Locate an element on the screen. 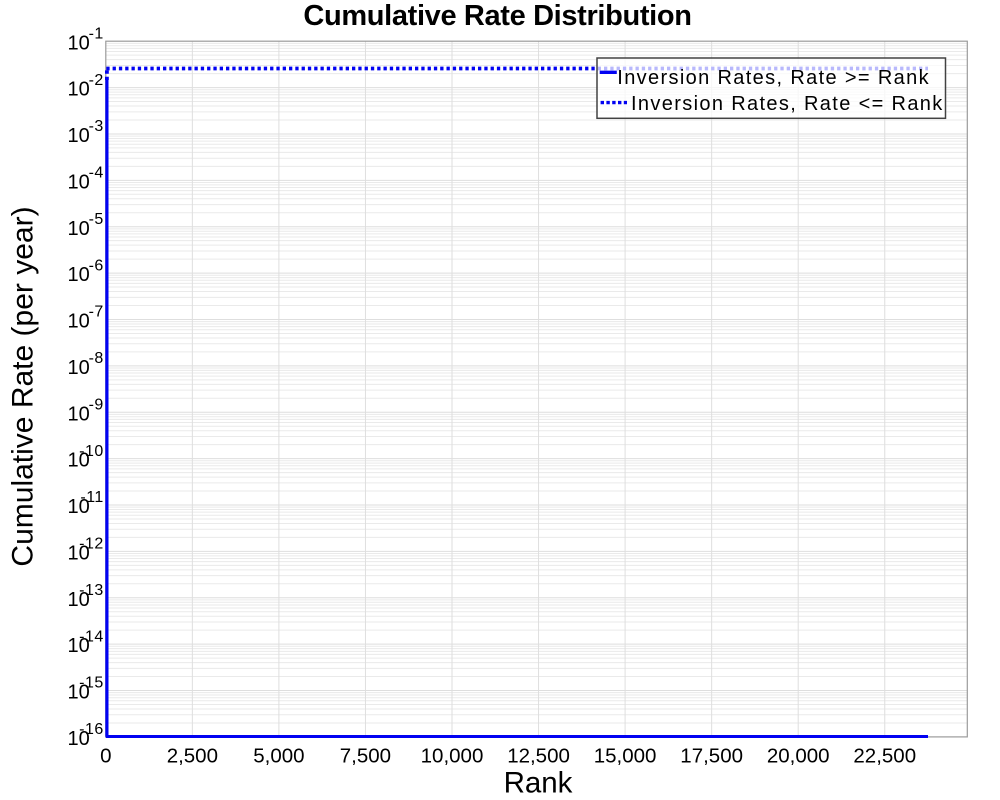  svg-text: 10,000 is located at coordinates (452, 755).